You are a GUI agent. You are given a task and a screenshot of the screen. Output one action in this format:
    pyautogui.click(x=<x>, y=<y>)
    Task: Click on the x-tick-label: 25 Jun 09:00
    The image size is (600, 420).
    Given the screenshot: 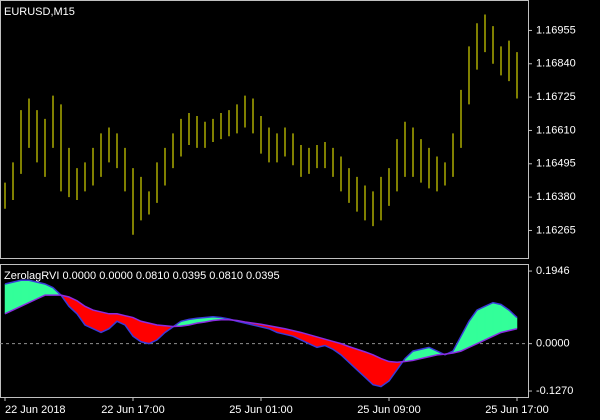 What is the action you would take?
    pyautogui.click(x=389, y=410)
    